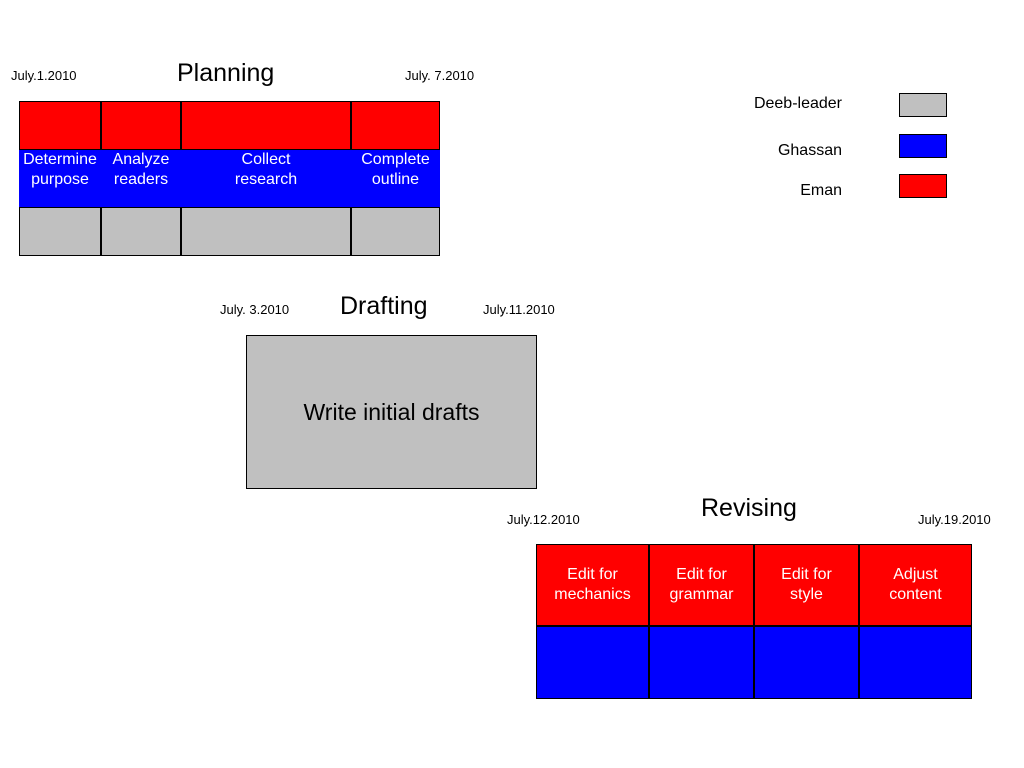 The image size is (1024, 768). Describe the element at coordinates (440, 75) in the screenshot. I see `planning-end-date: July. 7.2010` at that location.